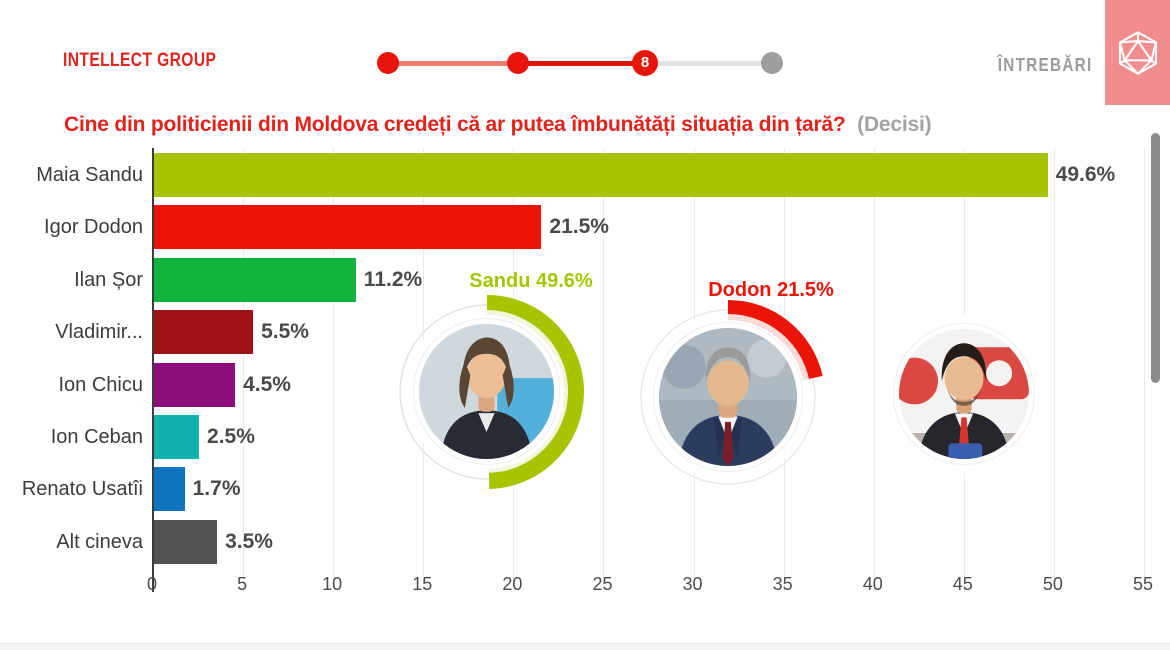 Image resolution: width=1170 pixels, height=650 pixels. Describe the element at coordinates (101, 384) in the screenshot. I see `category-label: Ion Chicu` at that location.